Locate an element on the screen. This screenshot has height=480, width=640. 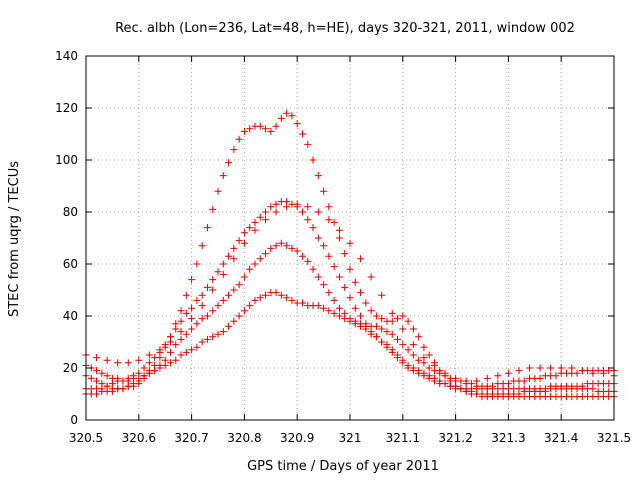
y-tick-label: 80 is located at coordinates (70, 212).